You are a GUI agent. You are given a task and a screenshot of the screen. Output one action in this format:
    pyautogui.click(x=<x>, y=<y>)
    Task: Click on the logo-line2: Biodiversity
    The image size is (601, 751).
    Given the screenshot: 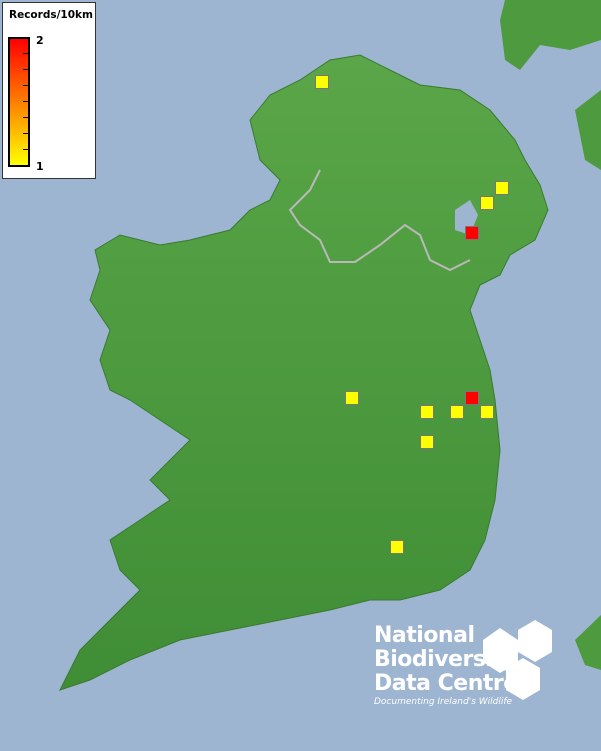 What is the action you would take?
    pyautogui.click(x=445, y=659)
    